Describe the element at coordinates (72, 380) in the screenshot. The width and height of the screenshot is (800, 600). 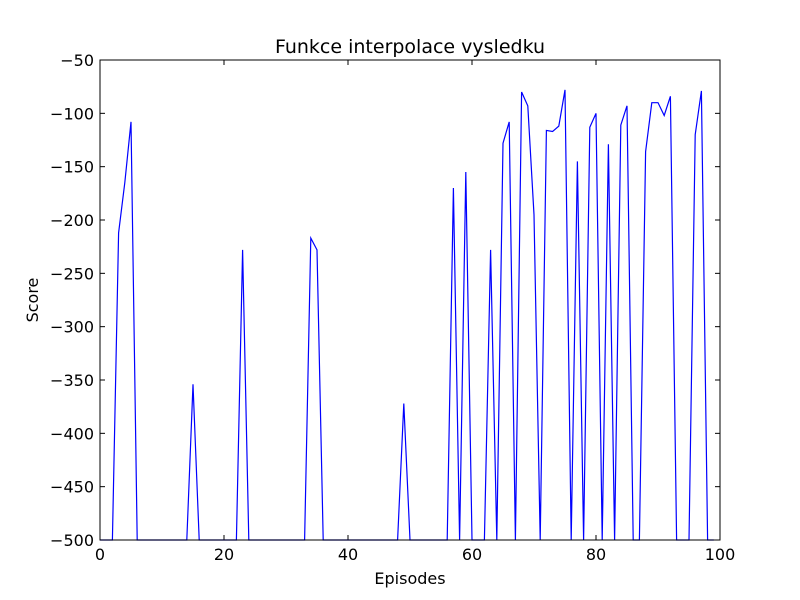
I see `y-tick-label: −350` at that location.